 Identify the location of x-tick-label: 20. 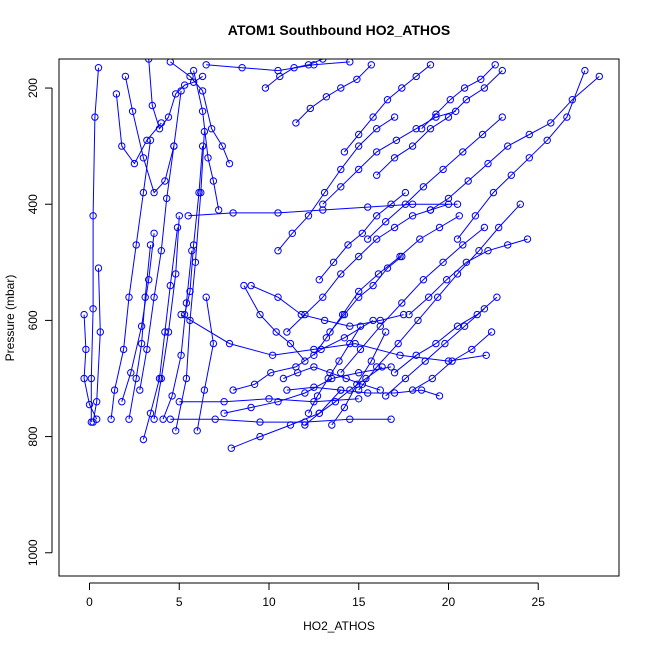
(449, 602).